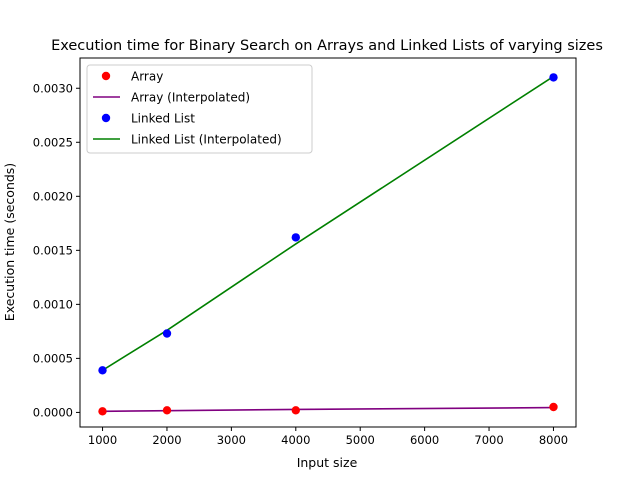 This screenshot has height=480, width=640. Describe the element at coordinates (231, 440) in the screenshot. I see `x-tick-label: 3000` at that location.